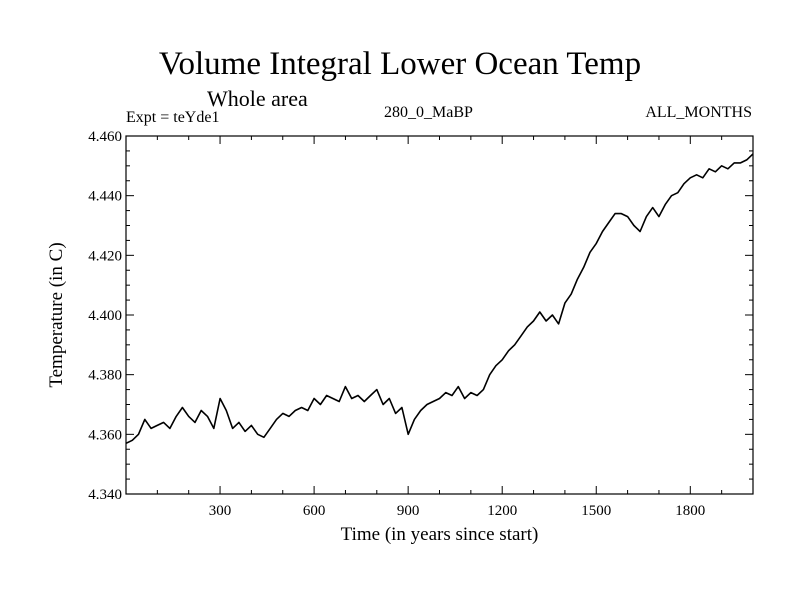  Describe the element at coordinates (105, 197) in the screenshot. I see `y-tick-label: 4.440` at that location.